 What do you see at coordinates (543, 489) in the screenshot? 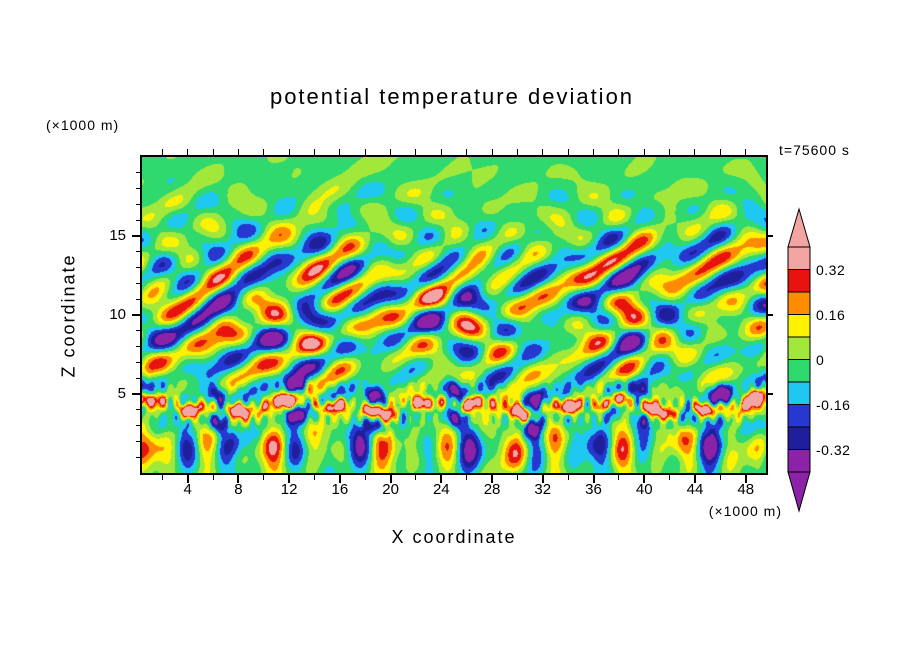
I see `x-tick-label: 32` at bounding box center [543, 489].